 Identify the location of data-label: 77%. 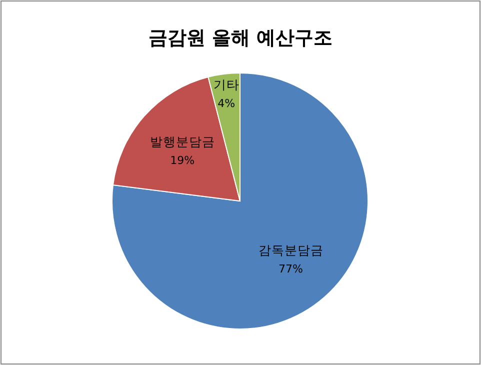
(291, 269).